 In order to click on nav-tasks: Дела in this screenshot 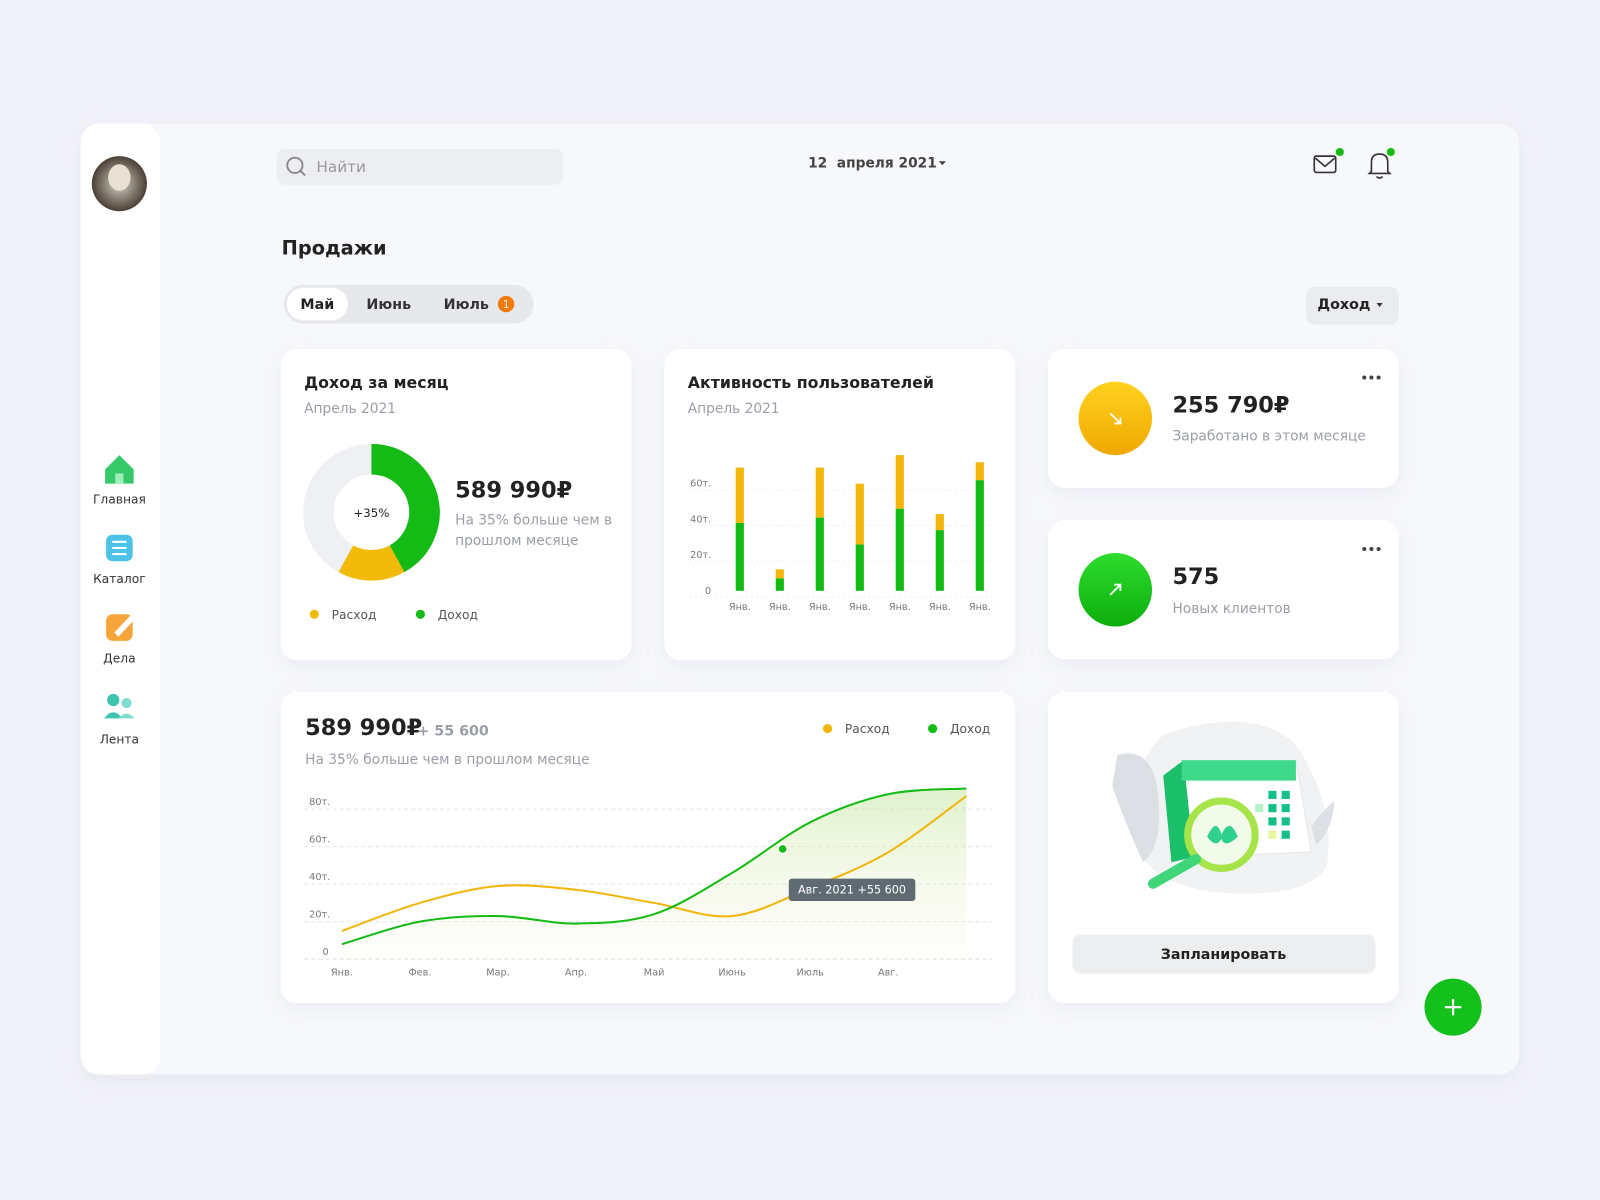, I will do `click(119, 640)`.